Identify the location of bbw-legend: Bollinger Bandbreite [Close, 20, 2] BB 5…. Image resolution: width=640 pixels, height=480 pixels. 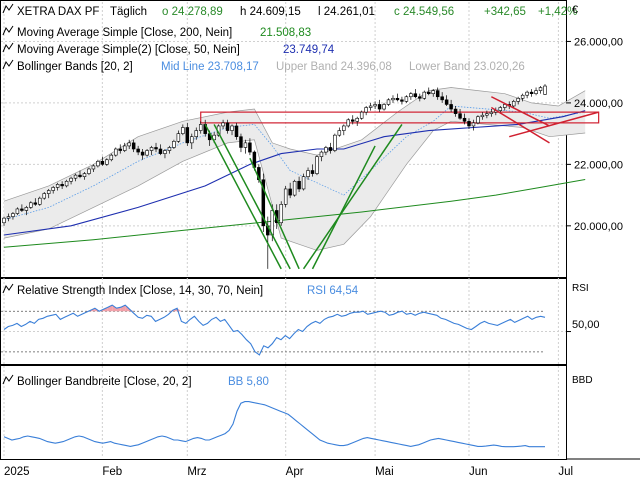
(297, 381).